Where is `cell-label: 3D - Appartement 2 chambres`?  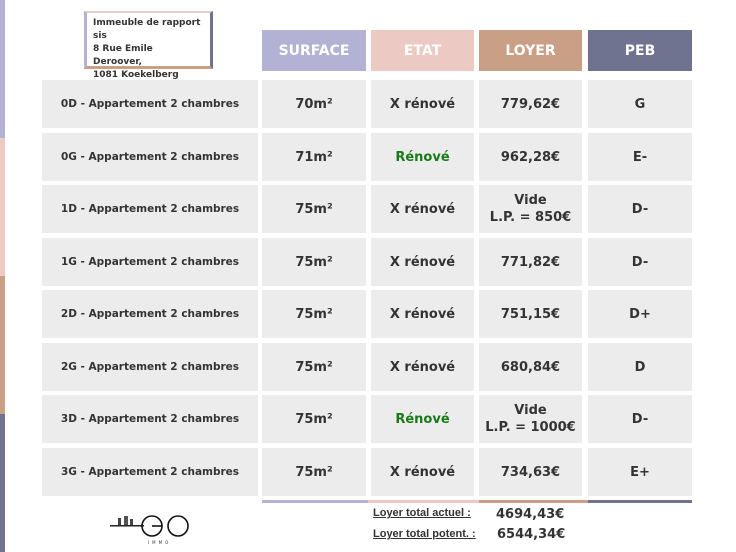 cell-label: 3D - Appartement 2 chambres is located at coordinates (150, 419).